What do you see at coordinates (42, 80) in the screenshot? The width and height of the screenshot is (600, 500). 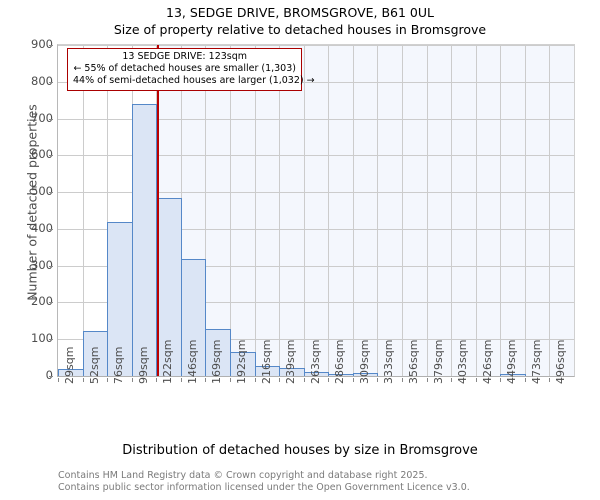 I see `y-tick-label-800: 800` at bounding box center [42, 80].